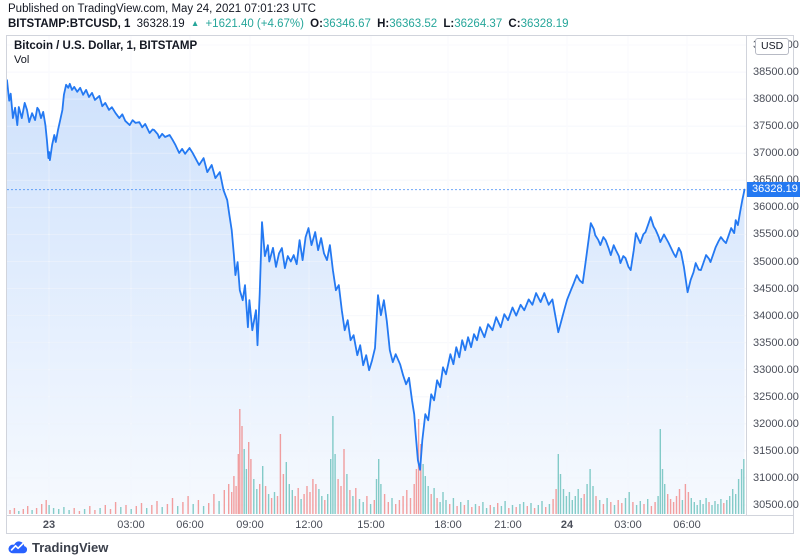  Describe the element at coordinates (254, 23) in the screenshot. I see `change-text: +1621.40 (+4.67%)` at that location.